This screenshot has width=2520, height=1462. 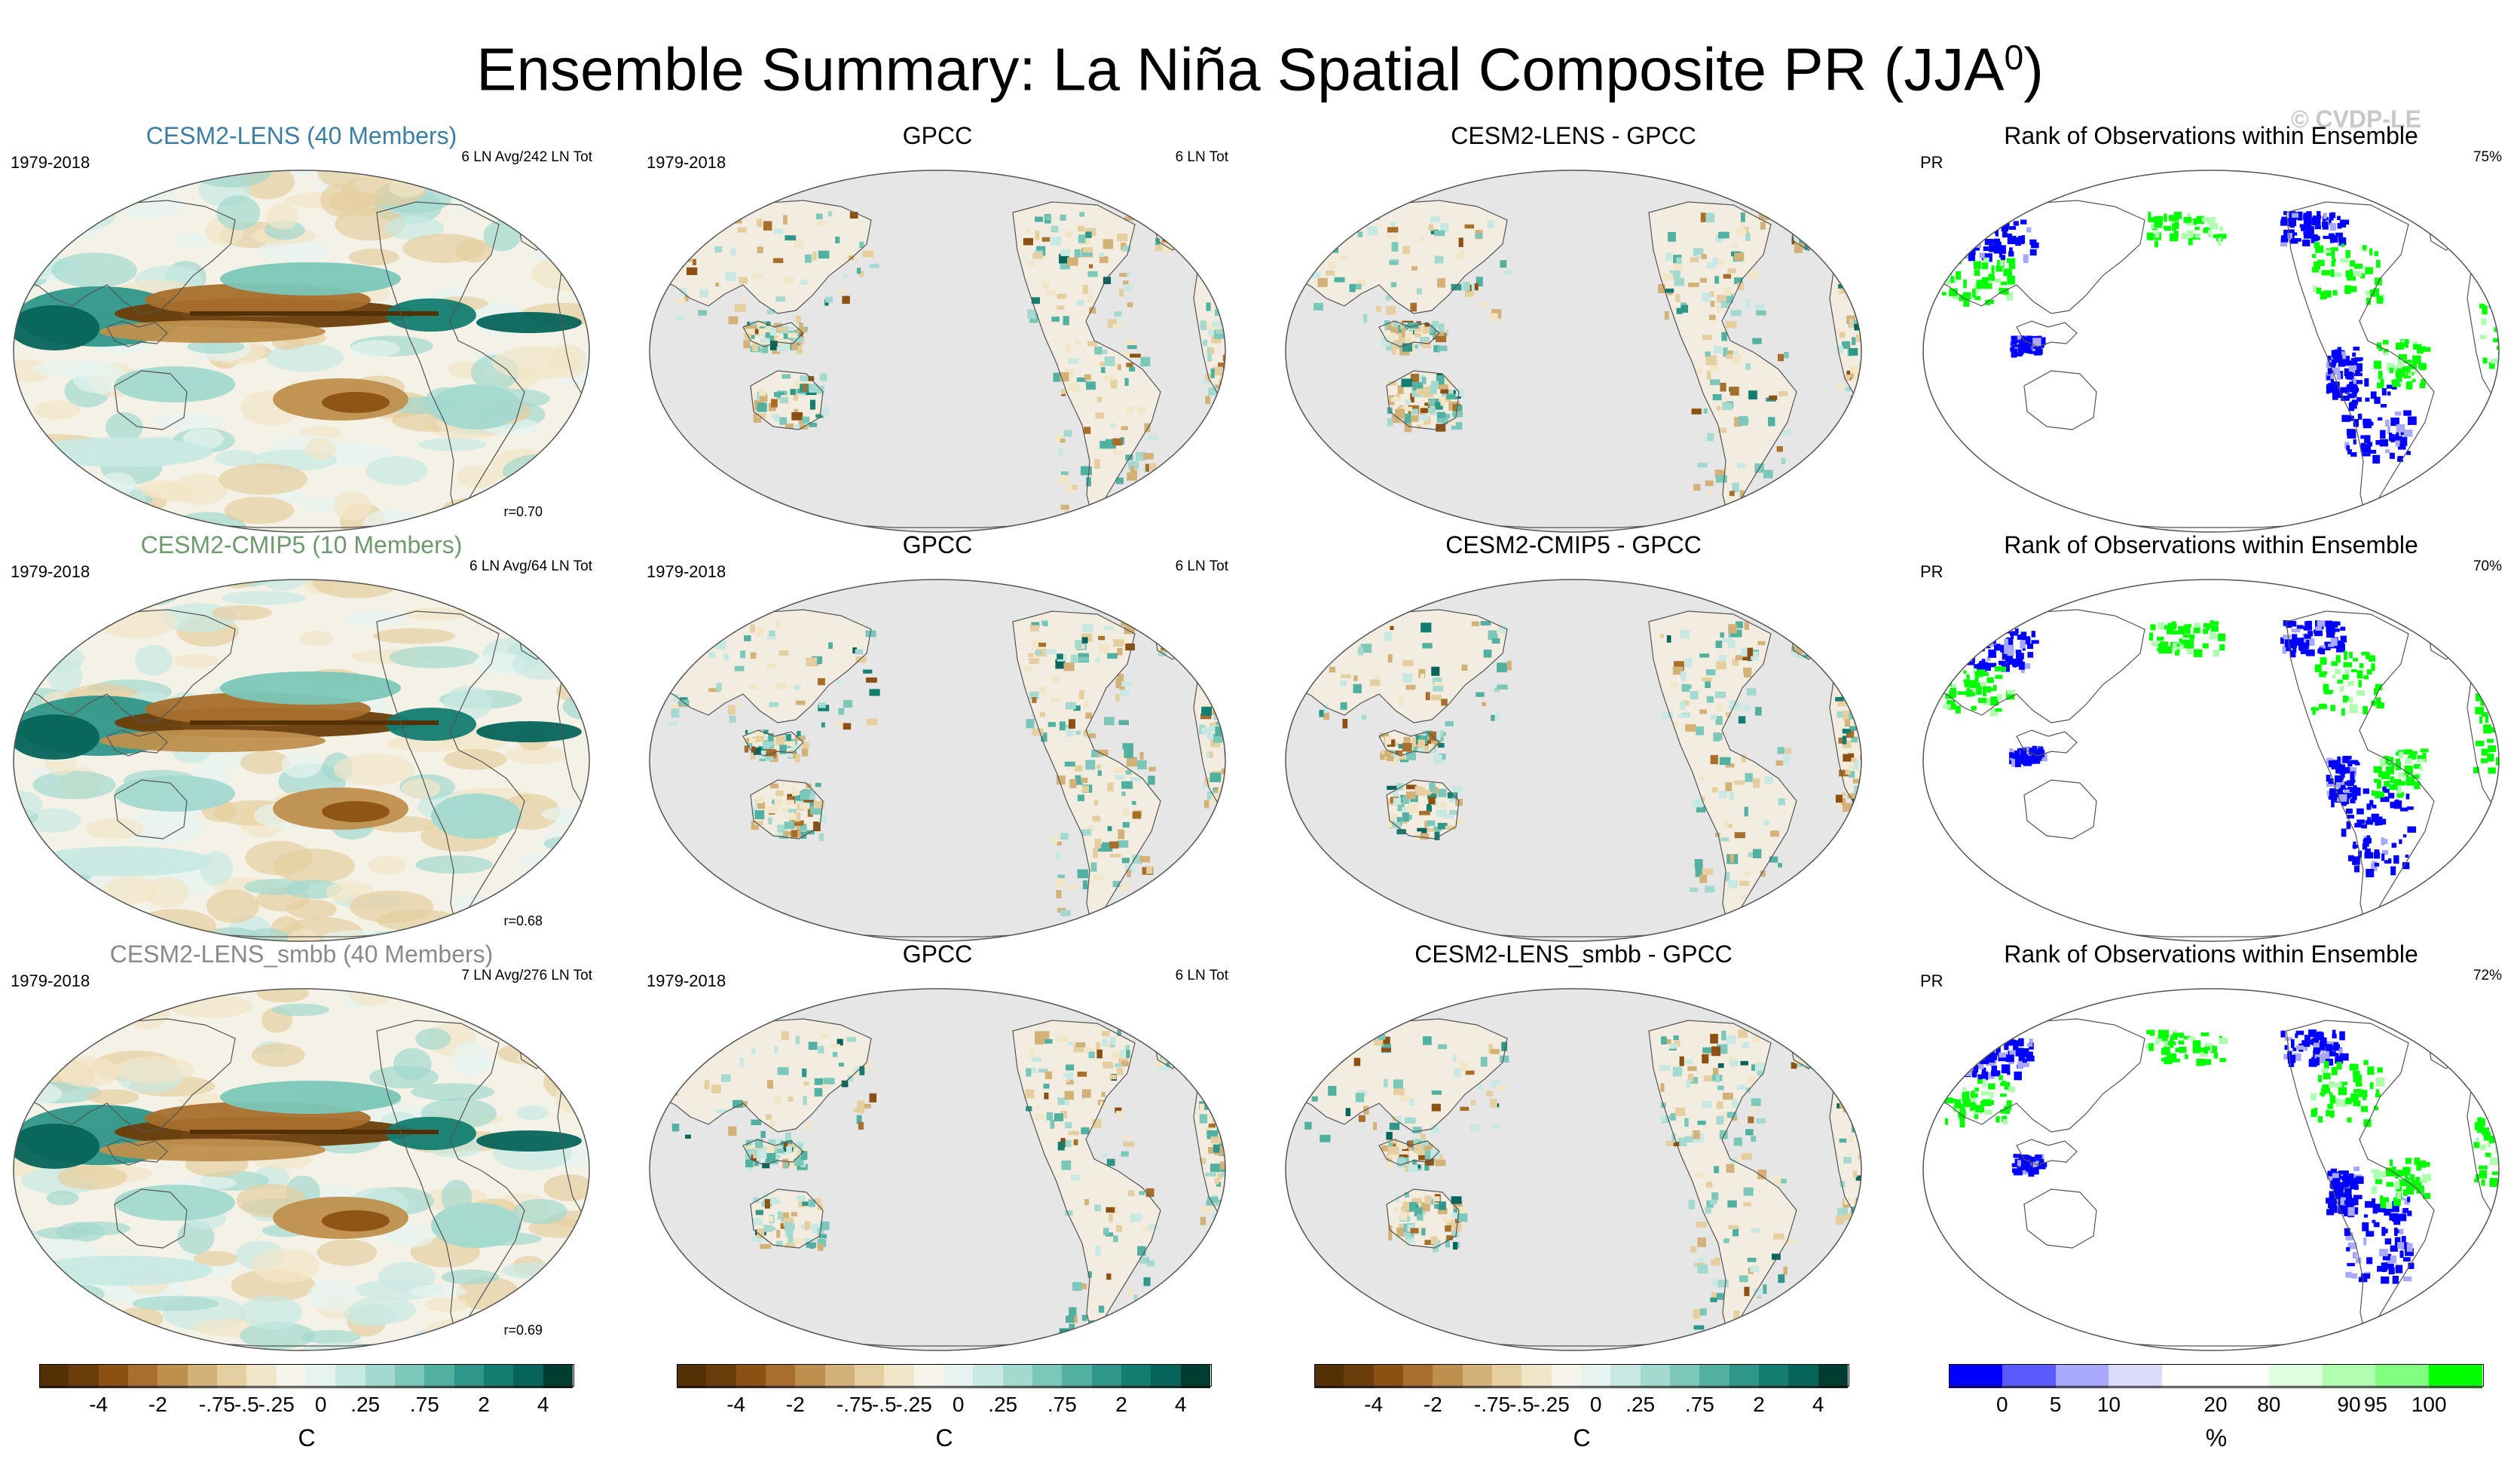 What do you see at coordinates (1086, 361) in the screenshot?
I see `coastline-americas` at bounding box center [1086, 361].